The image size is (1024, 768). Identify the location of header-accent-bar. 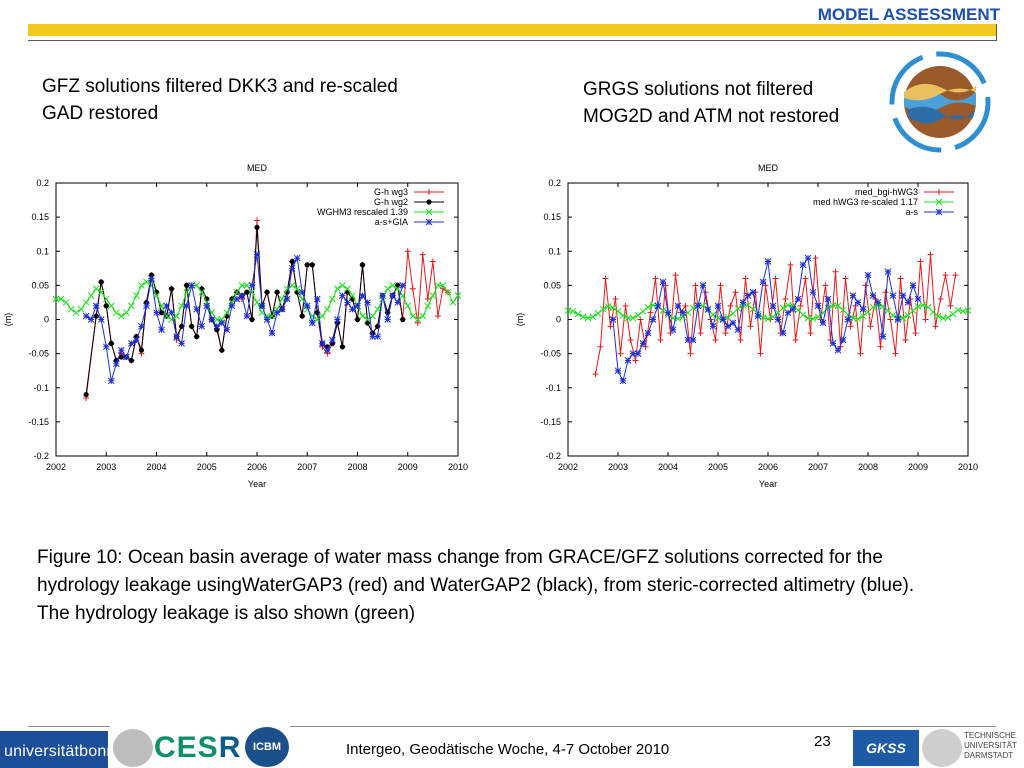
(512, 30).